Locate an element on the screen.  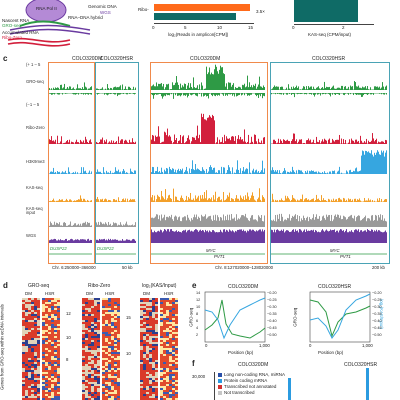
e-axes-frame is located at coordinates (235, 317).